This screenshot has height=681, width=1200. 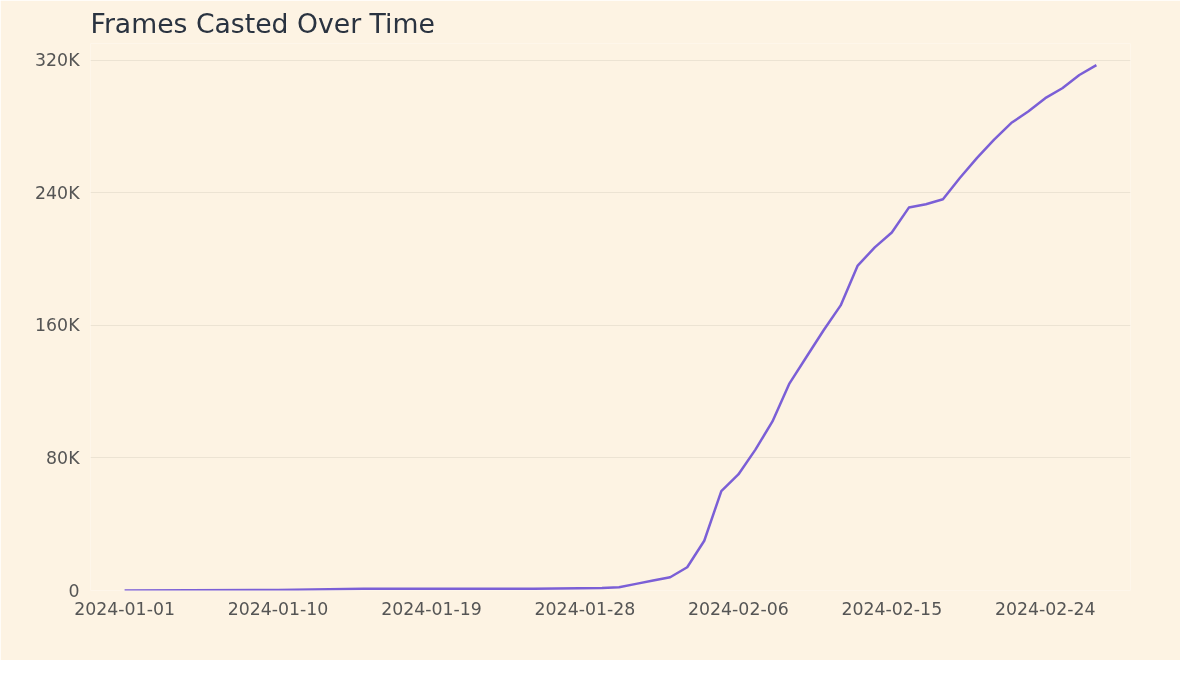 I want to click on y-tick-label: 0, so click(x=74, y=590).